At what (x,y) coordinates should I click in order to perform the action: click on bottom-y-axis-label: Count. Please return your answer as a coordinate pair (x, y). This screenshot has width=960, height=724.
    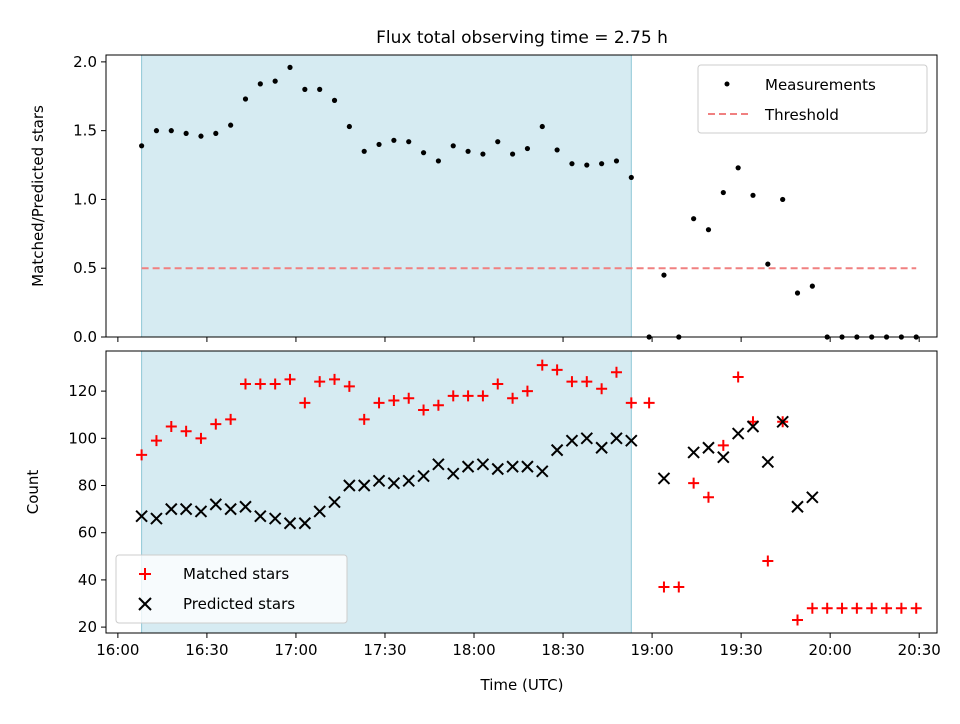
    Looking at the image, I should click on (33, 492).